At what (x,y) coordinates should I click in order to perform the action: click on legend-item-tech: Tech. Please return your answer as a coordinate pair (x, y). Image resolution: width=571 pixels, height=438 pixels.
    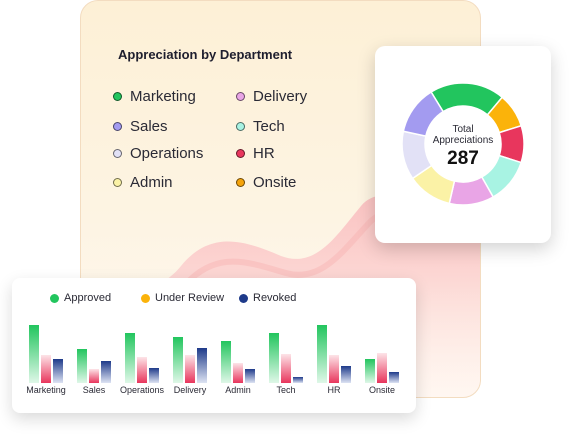
    Looking at the image, I should click on (260, 126).